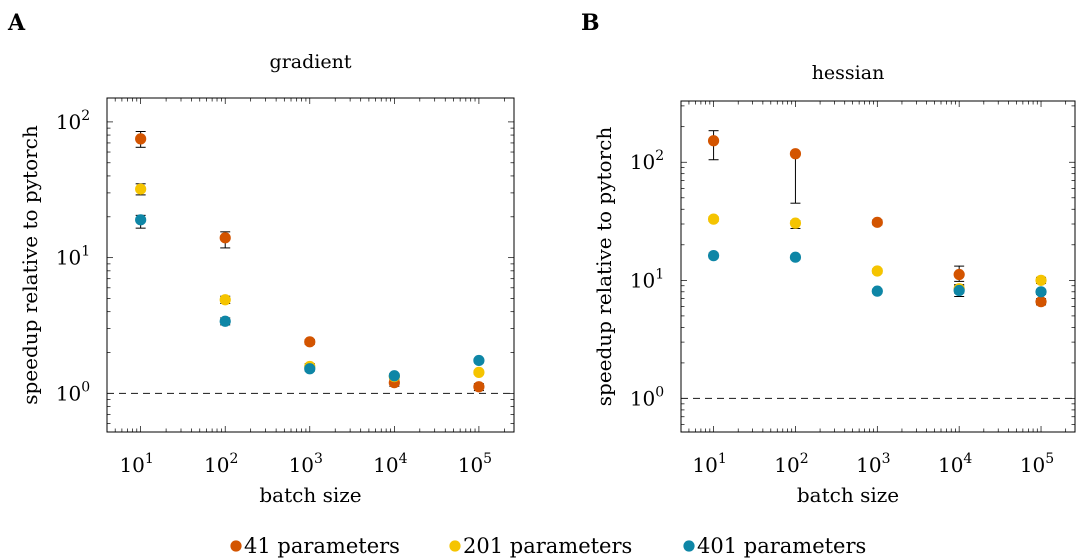  Describe the element at coordinates (309, 296) in the screenshot. I see `series-401-parameters` at that location.